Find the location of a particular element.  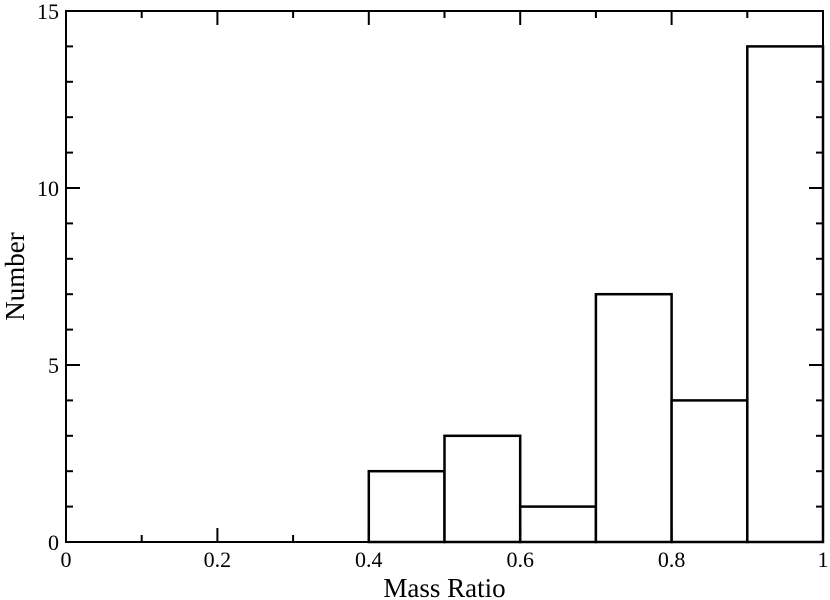

x-tick-label: 0.4 is located at coordinates (369, 559).